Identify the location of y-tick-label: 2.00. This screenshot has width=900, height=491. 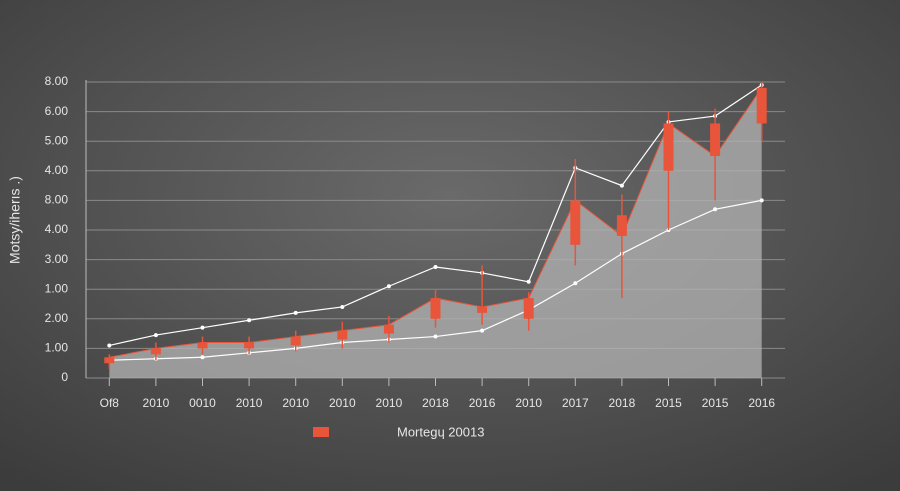
(57, 318).